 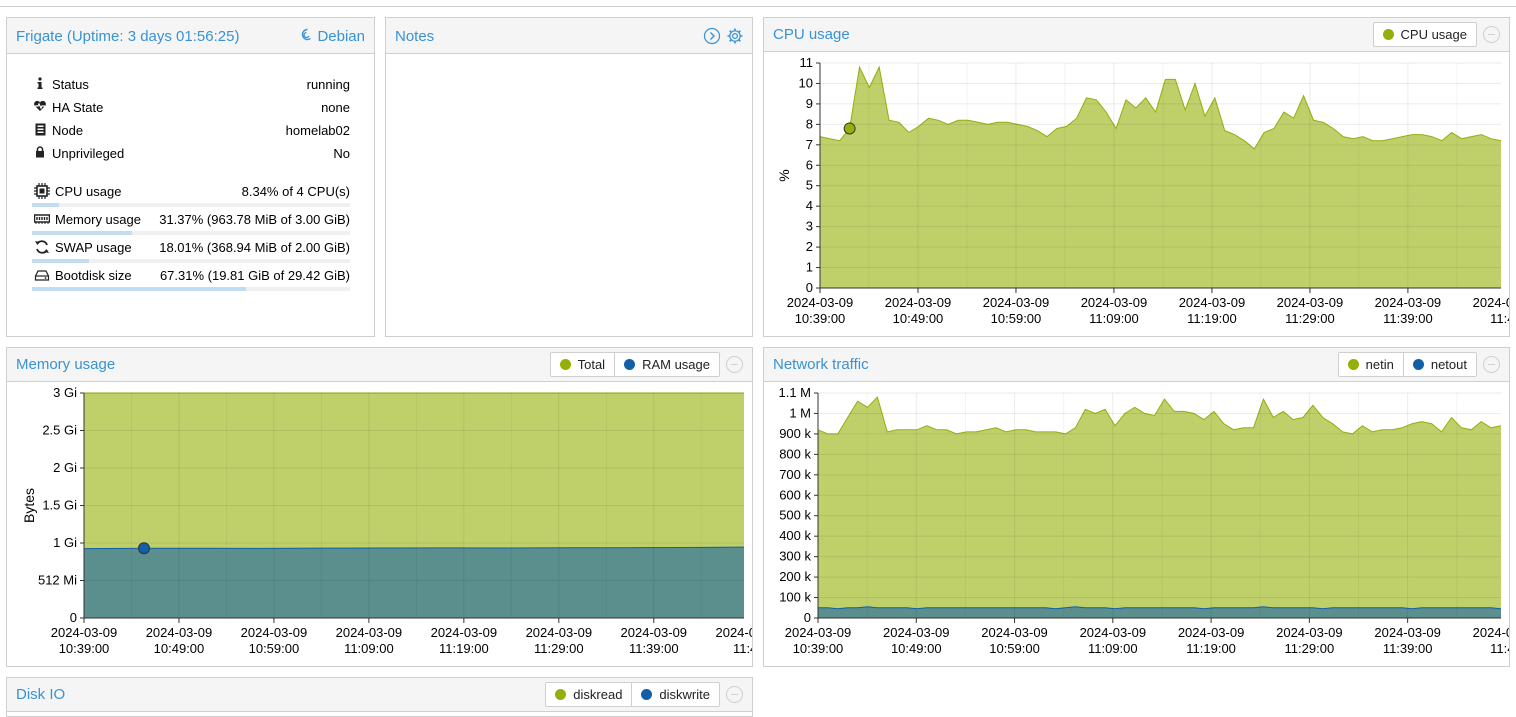 What do you see at coordinates (59, 430) in the screenshot?
I see `y-tick-label: 2.5 Gi` at bounding box center [59, 430].